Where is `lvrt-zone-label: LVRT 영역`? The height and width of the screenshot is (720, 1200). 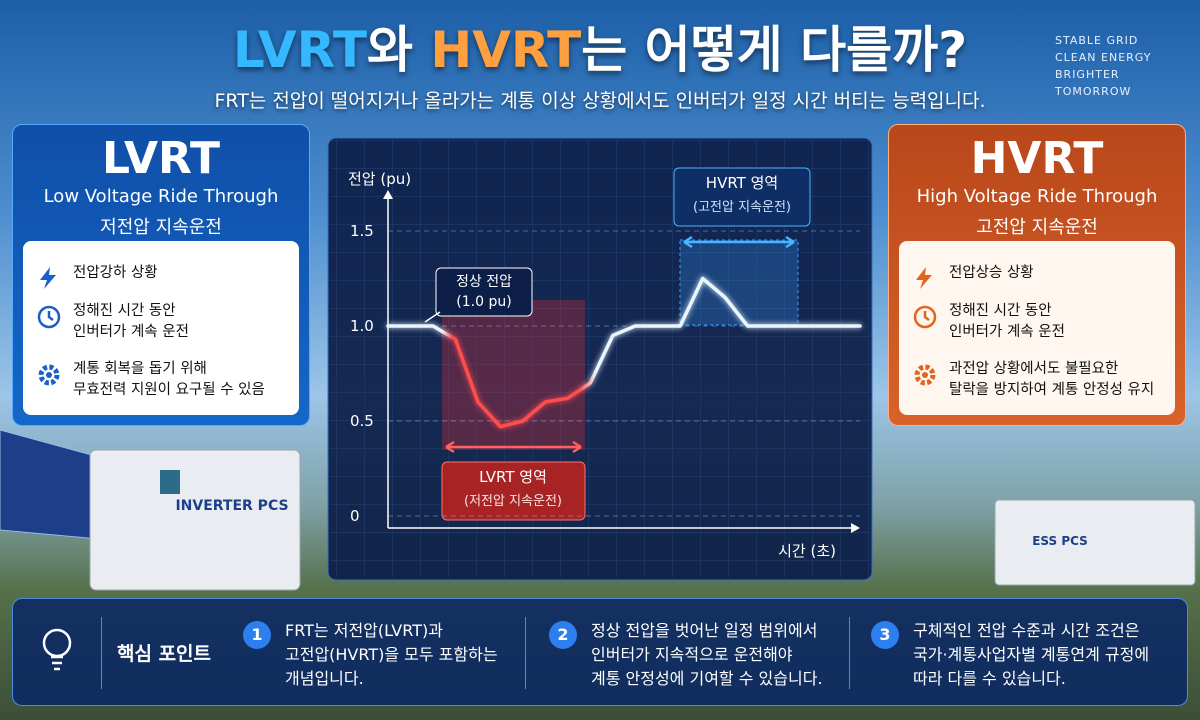 lvrt-zone-label: LVRT 영역 is located at coordinates (513, 477).